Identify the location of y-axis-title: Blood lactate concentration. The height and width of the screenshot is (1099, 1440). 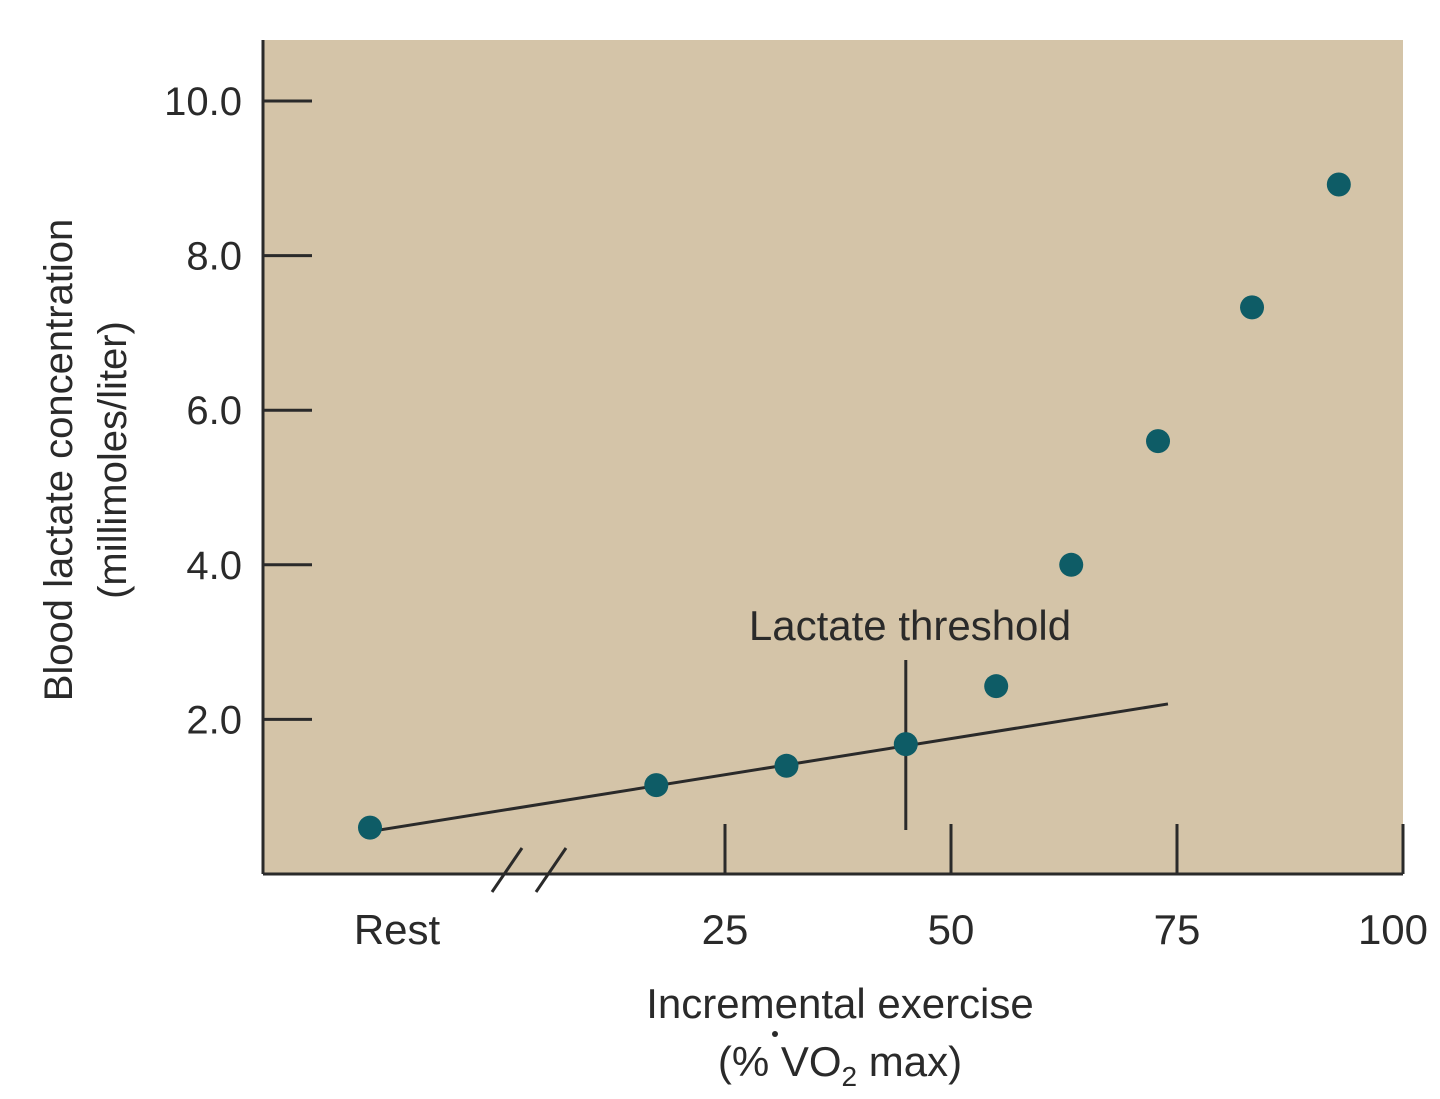
(59, 460).